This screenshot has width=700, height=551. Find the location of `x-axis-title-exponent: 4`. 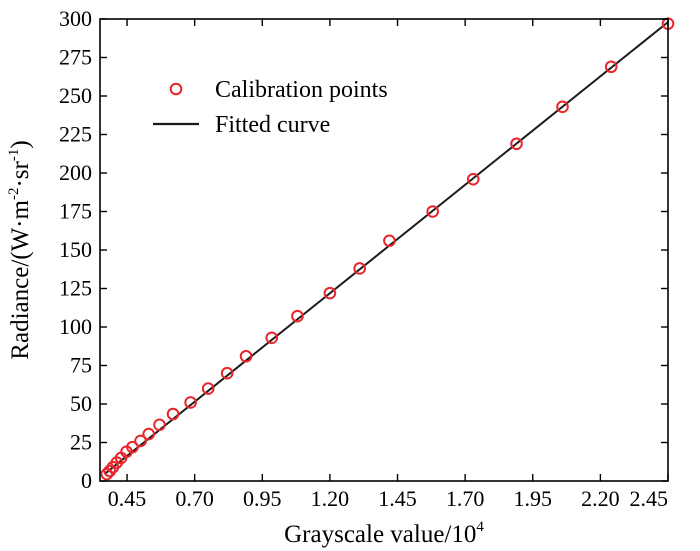

x-axis-title-exponent: 4 is located at coordinates (480, 527).